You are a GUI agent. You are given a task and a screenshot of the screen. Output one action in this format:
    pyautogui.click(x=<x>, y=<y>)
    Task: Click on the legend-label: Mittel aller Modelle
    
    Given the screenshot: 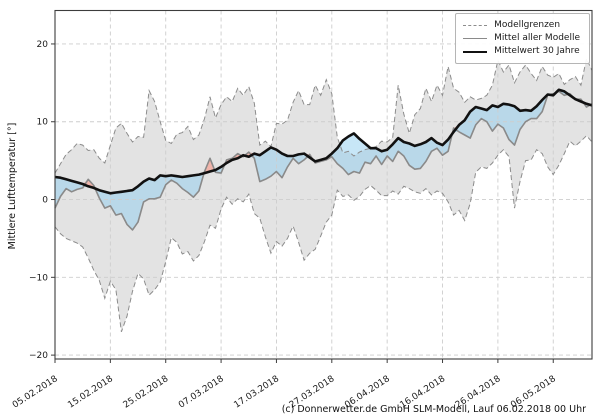 What is the action you would take?
    pyautogui.click(x=537, y=38)
    